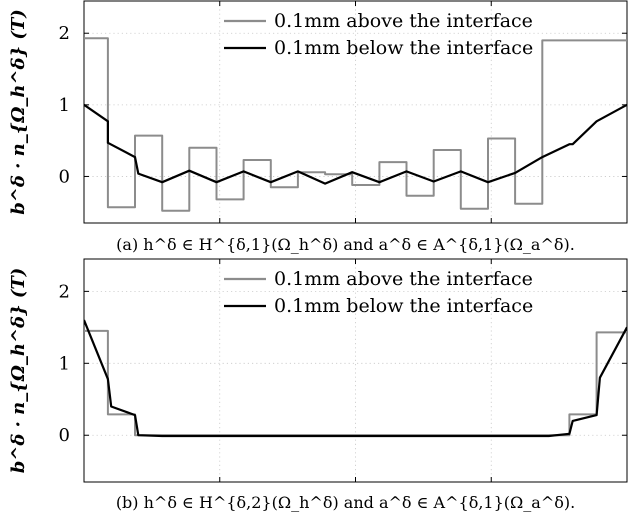  Describe the element at coordinates (355, 144) in the screenshot. I see `series-line-below` at that location.